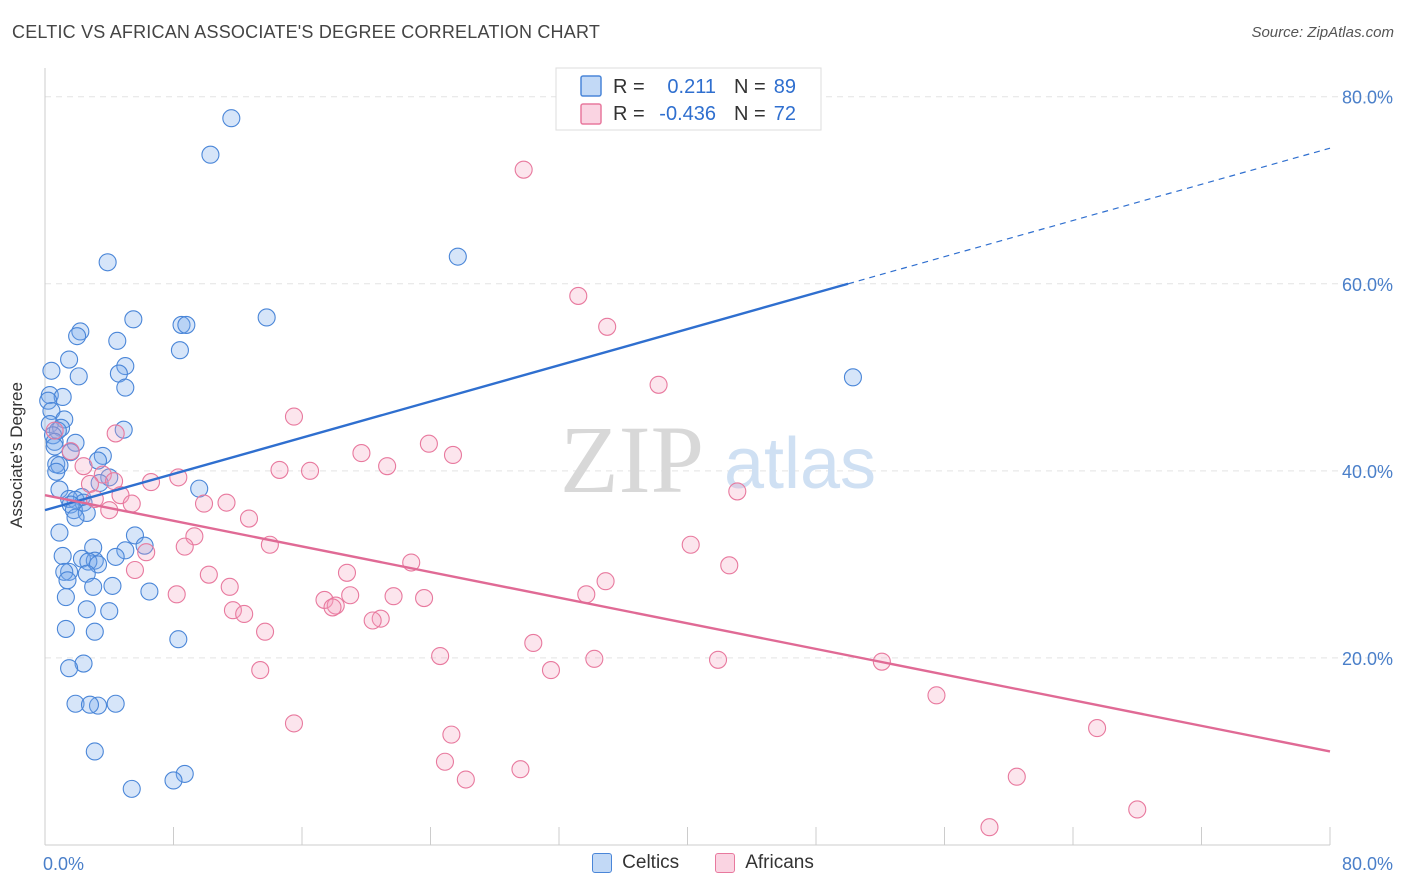 The image size is (1406, 892). Describe the element at coordinates (703, 863) in the screenshot. I see `series-legend: Celtics Africans` at that location.